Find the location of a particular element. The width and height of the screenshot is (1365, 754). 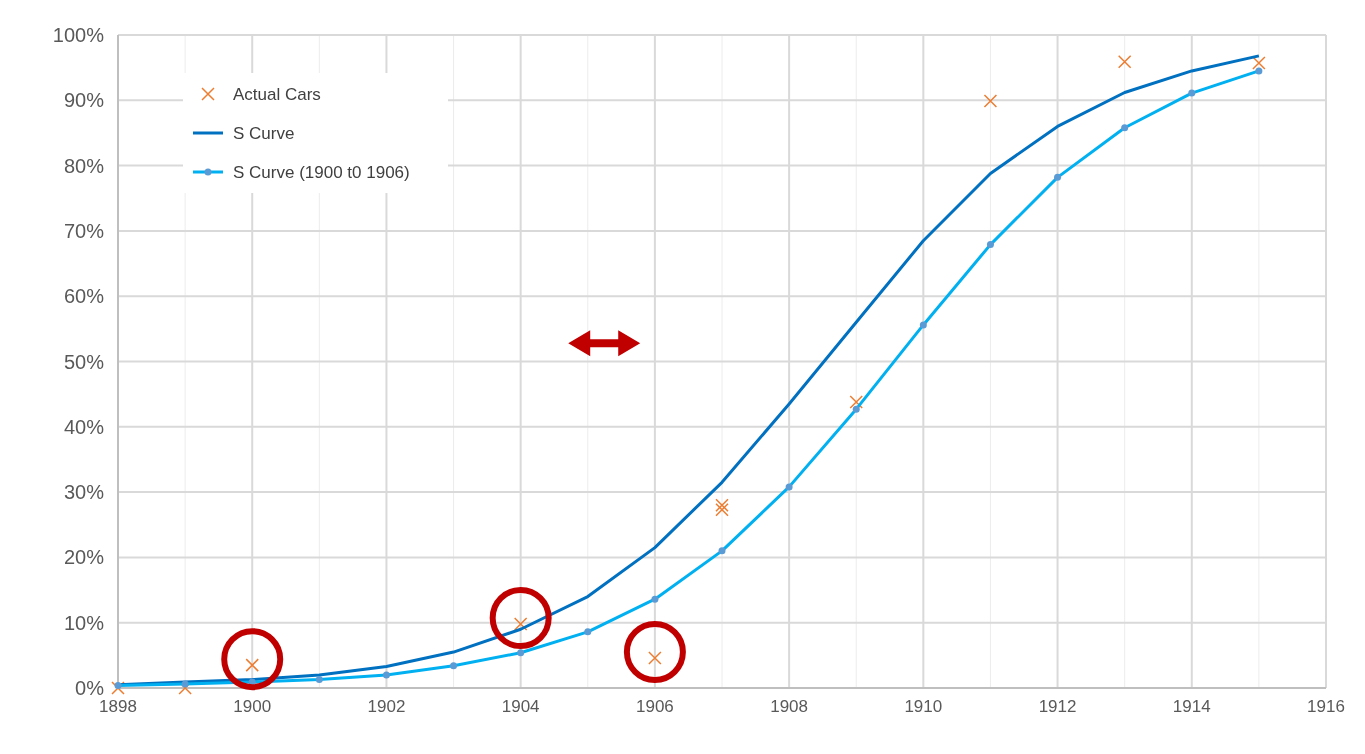

y-tick-label: 100% is located at coordinates (78, 35).